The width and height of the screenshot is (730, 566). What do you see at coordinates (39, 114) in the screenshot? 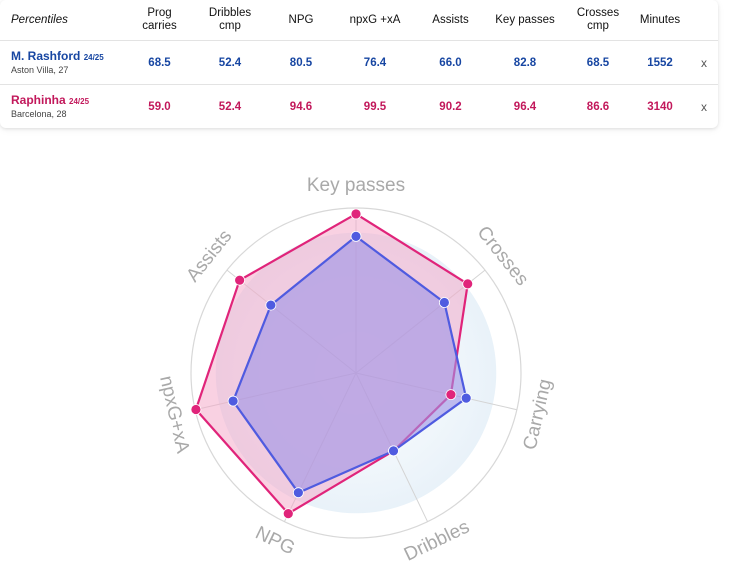
I see `player-club: Barcelona, 28` at bounding box center [39, 114].